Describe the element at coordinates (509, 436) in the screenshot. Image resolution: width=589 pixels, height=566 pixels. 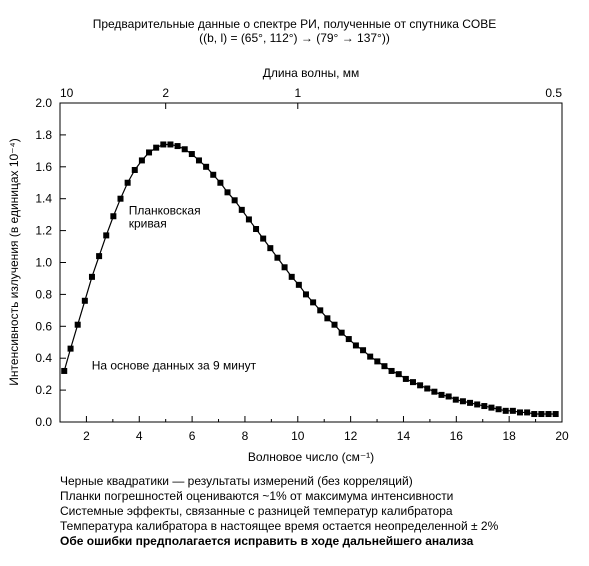
I see `x-tick-label: 18` at that location.